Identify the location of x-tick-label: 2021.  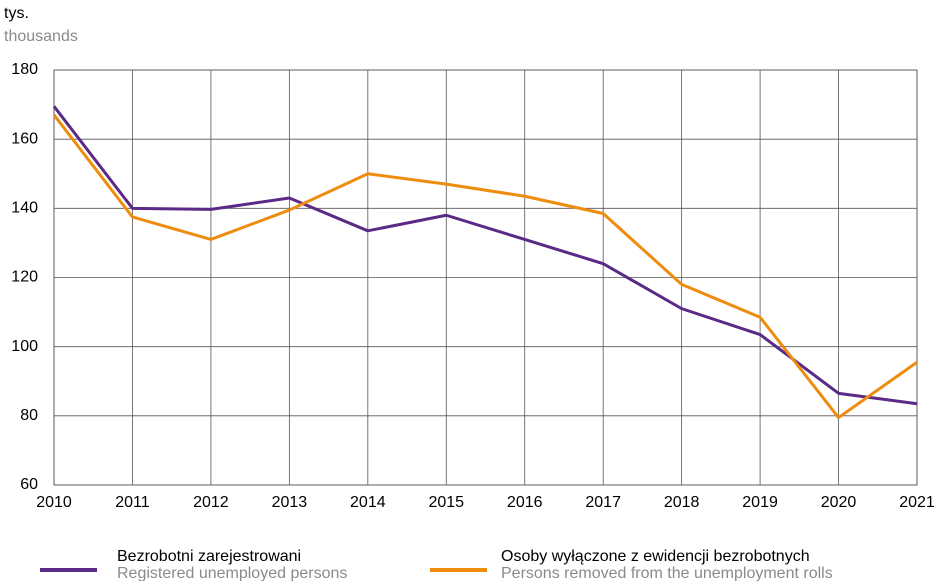
(917, 502).